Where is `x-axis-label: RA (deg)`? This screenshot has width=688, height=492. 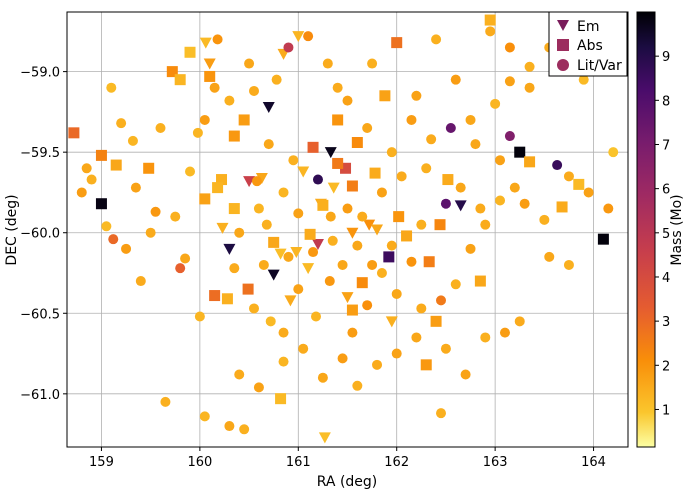 x-axis-label: RA (deg) is located at coordinates (347, 482).